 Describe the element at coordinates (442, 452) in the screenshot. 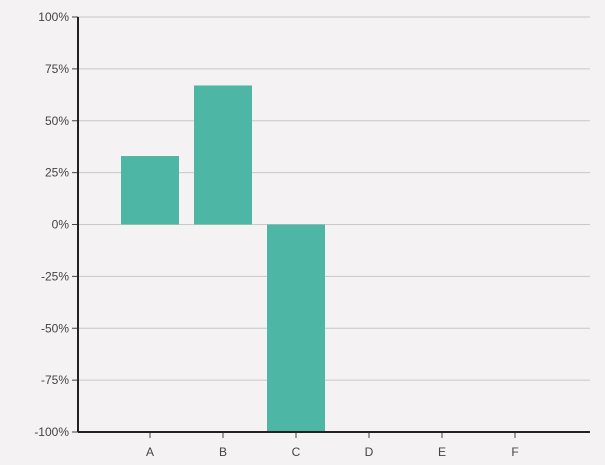

I see `x-tick-label: E` at that location.